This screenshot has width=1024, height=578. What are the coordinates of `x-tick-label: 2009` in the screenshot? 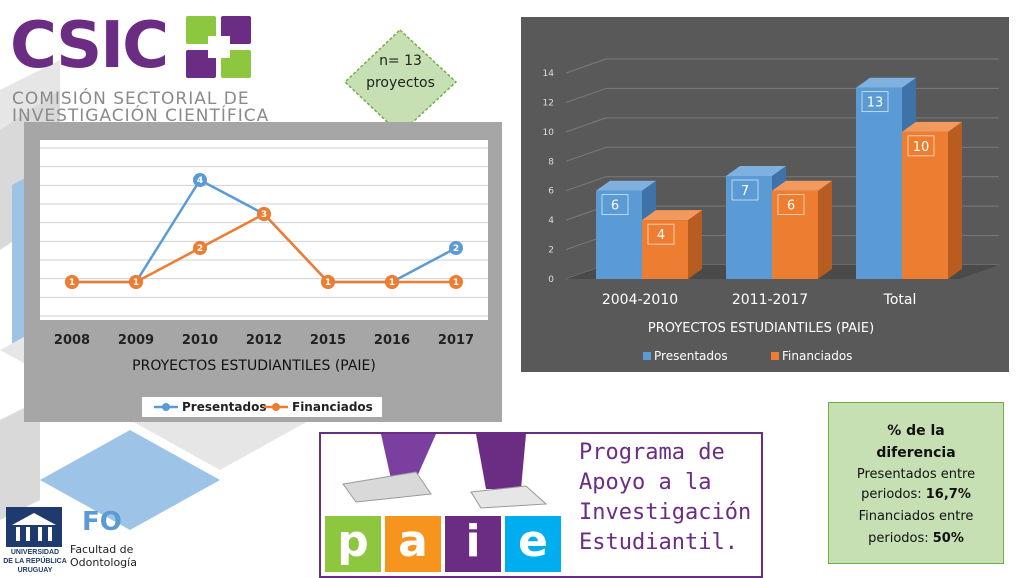 It's located at (136, 340).